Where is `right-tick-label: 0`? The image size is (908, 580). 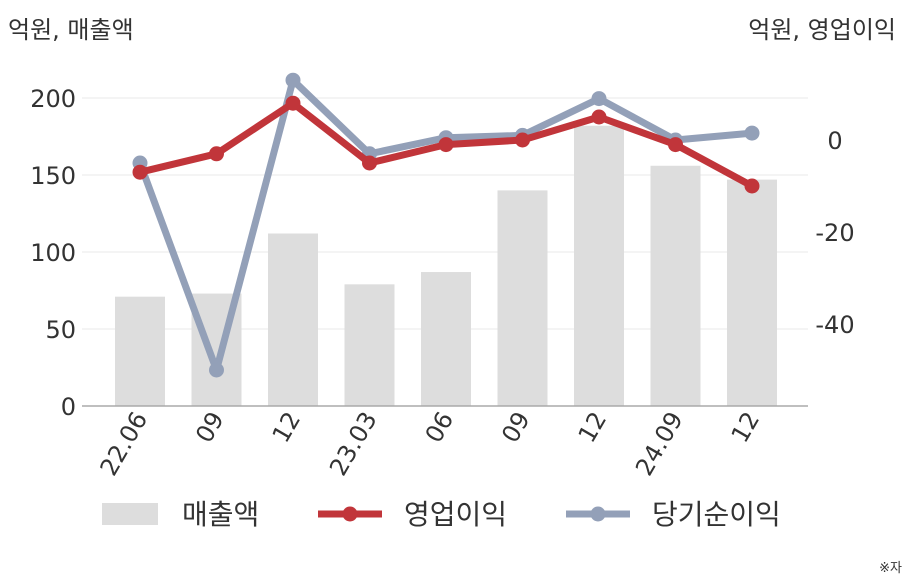 right-tick-label: 0 is located at coordinates (834, 141).